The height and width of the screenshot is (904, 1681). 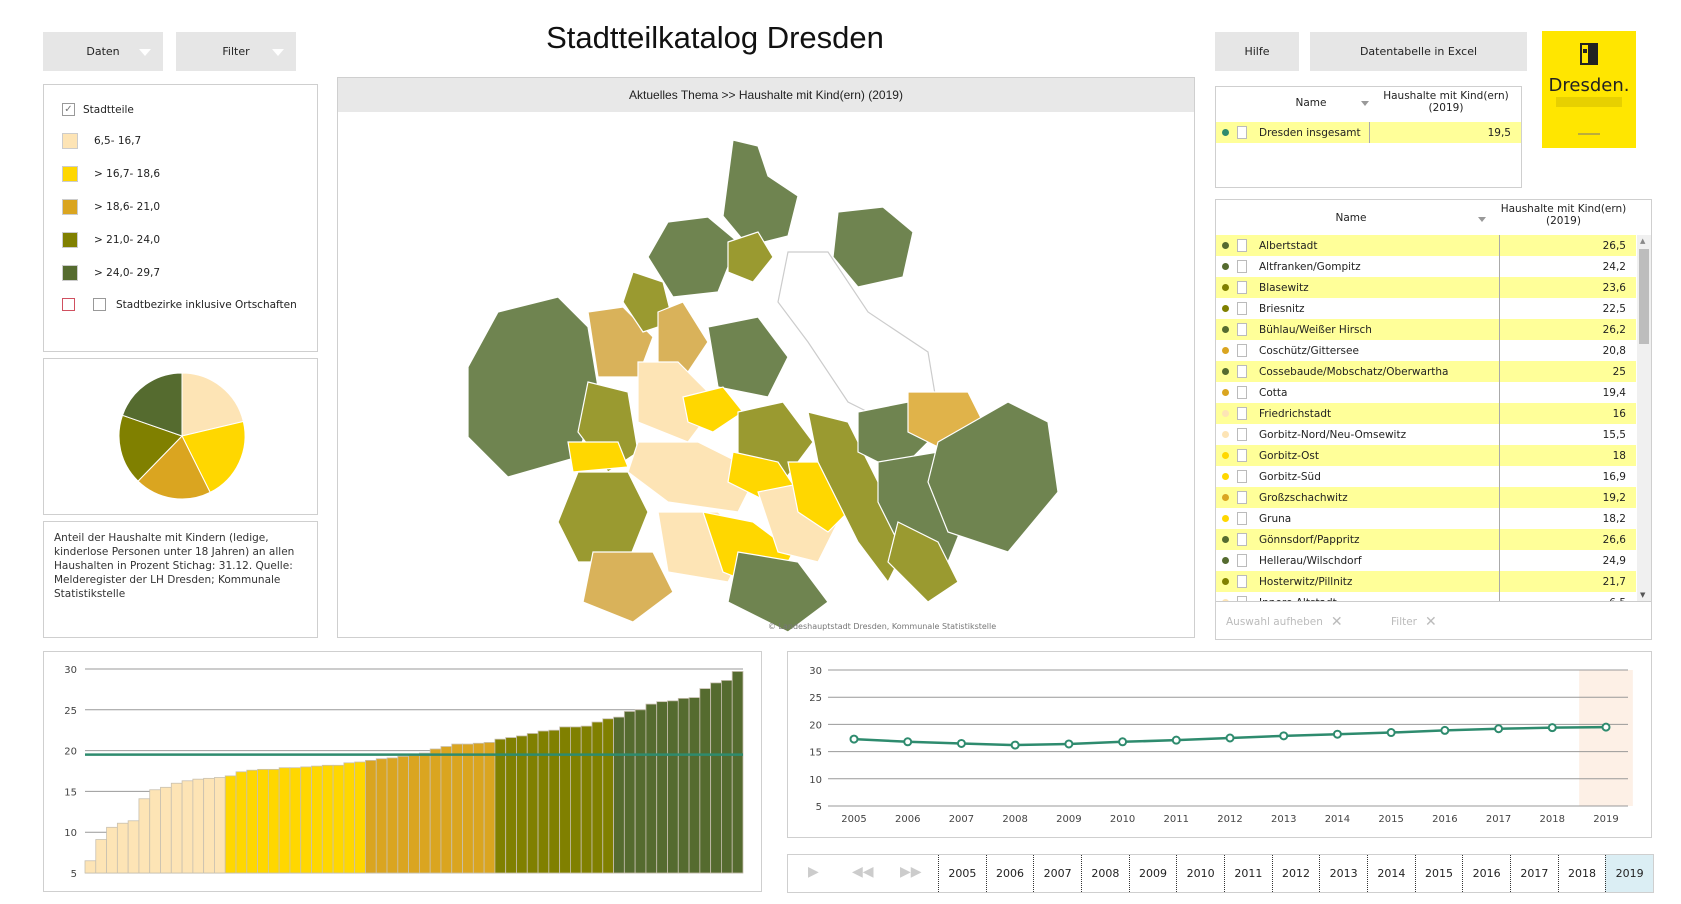 What do you see at coordinates (236, 51) in the screenshot?
I see `filter-dropdown: Filter` at bounding box center [236, 51].